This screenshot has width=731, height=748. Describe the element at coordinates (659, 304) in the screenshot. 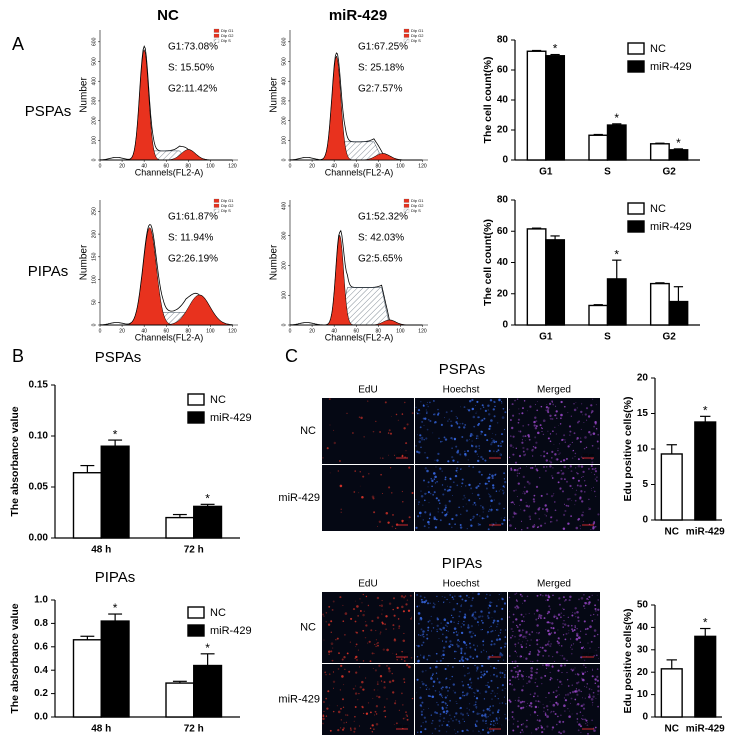

I see `bar` at that location.